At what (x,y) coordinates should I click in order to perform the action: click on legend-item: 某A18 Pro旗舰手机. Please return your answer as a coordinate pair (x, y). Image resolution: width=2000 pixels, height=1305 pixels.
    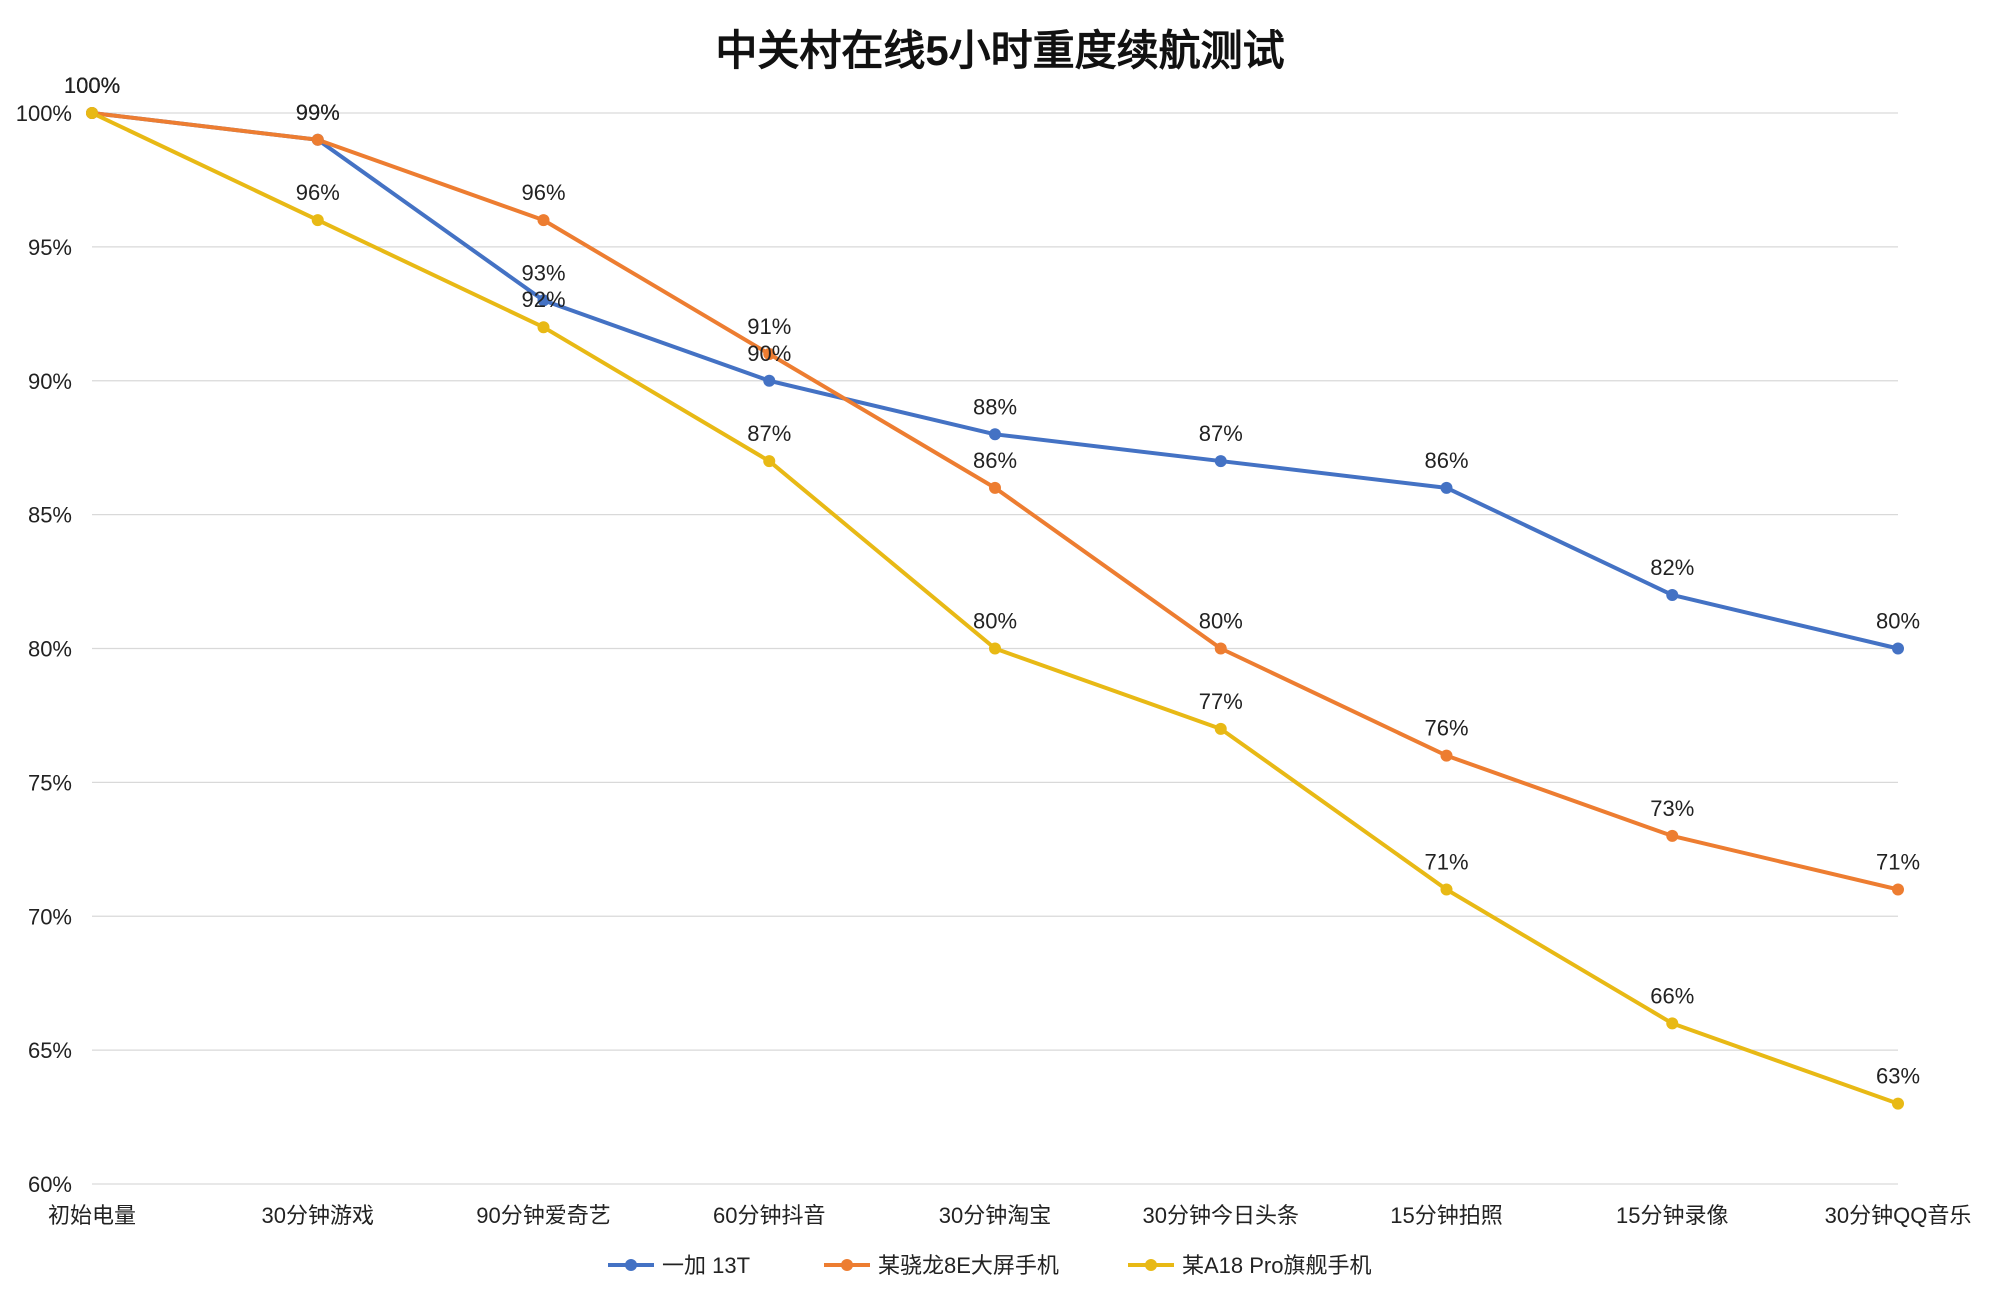
    Looking at the image, I should click on (1250, 1265).